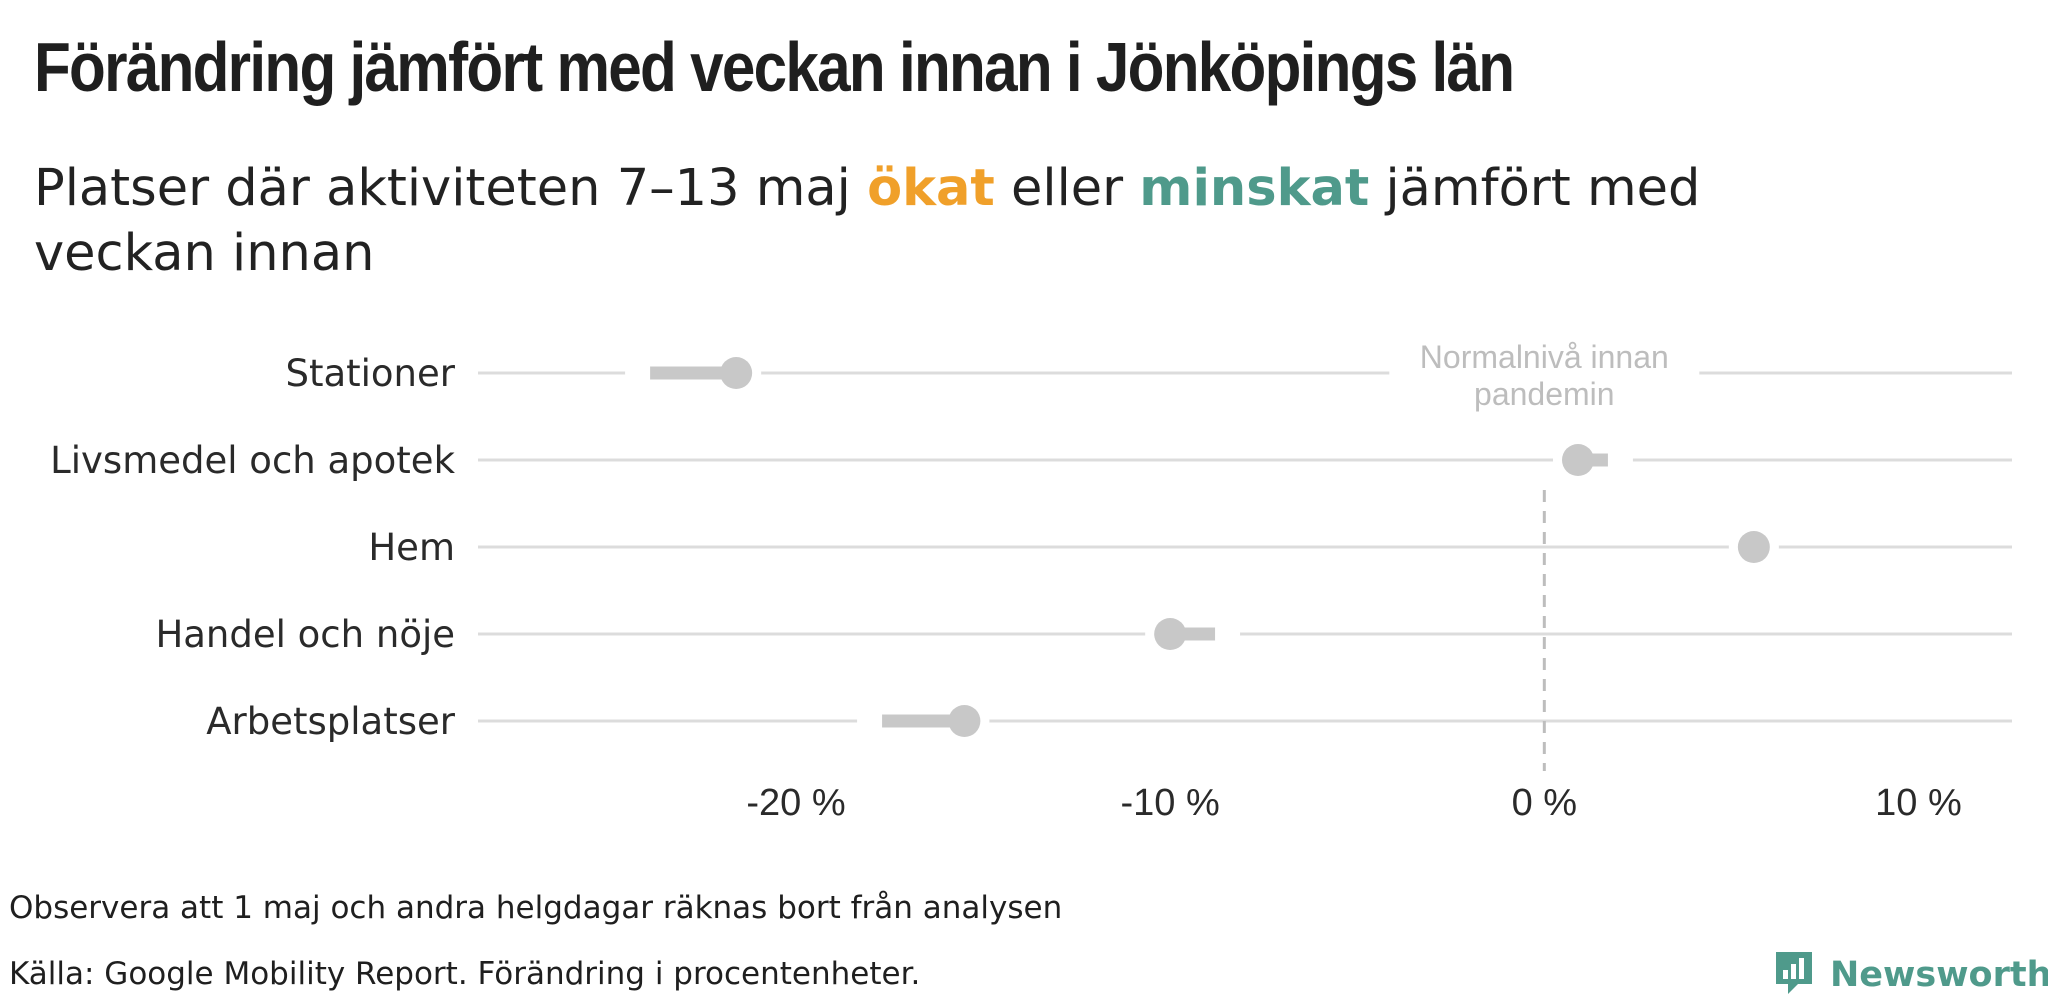  Describe the element at coordinates (795, 803) in the screenshot. I see `x-tick-label: -20 %` at that location.